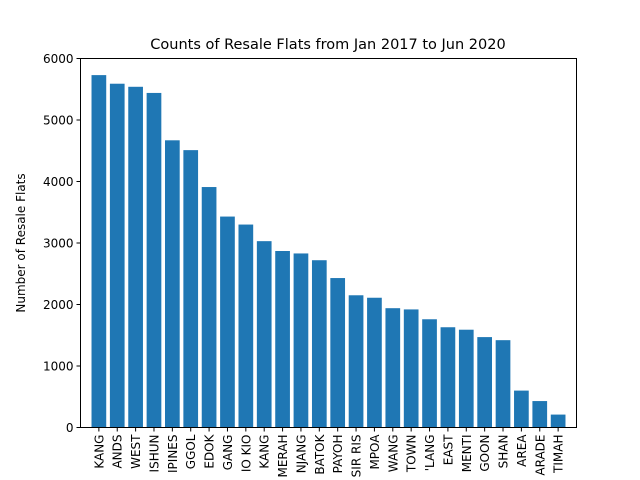  Describe the element at coordinates (58, 243) in the screenshot. I see `y-tick-label: 3000` at that location.